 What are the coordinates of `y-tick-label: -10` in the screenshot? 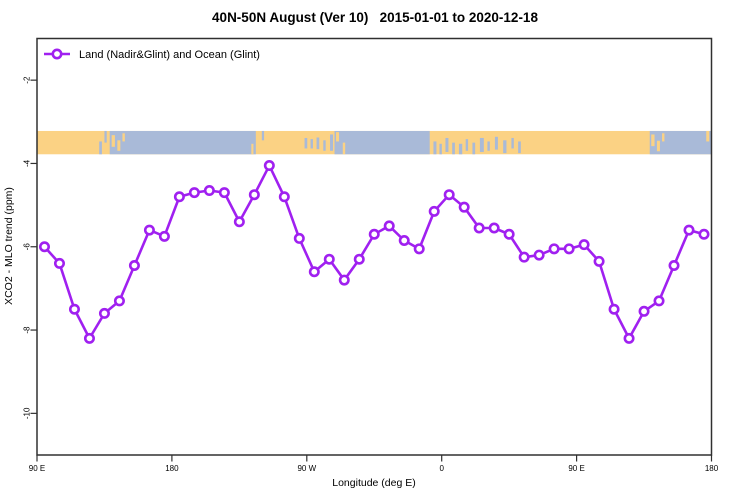 It's located at (27, 413).